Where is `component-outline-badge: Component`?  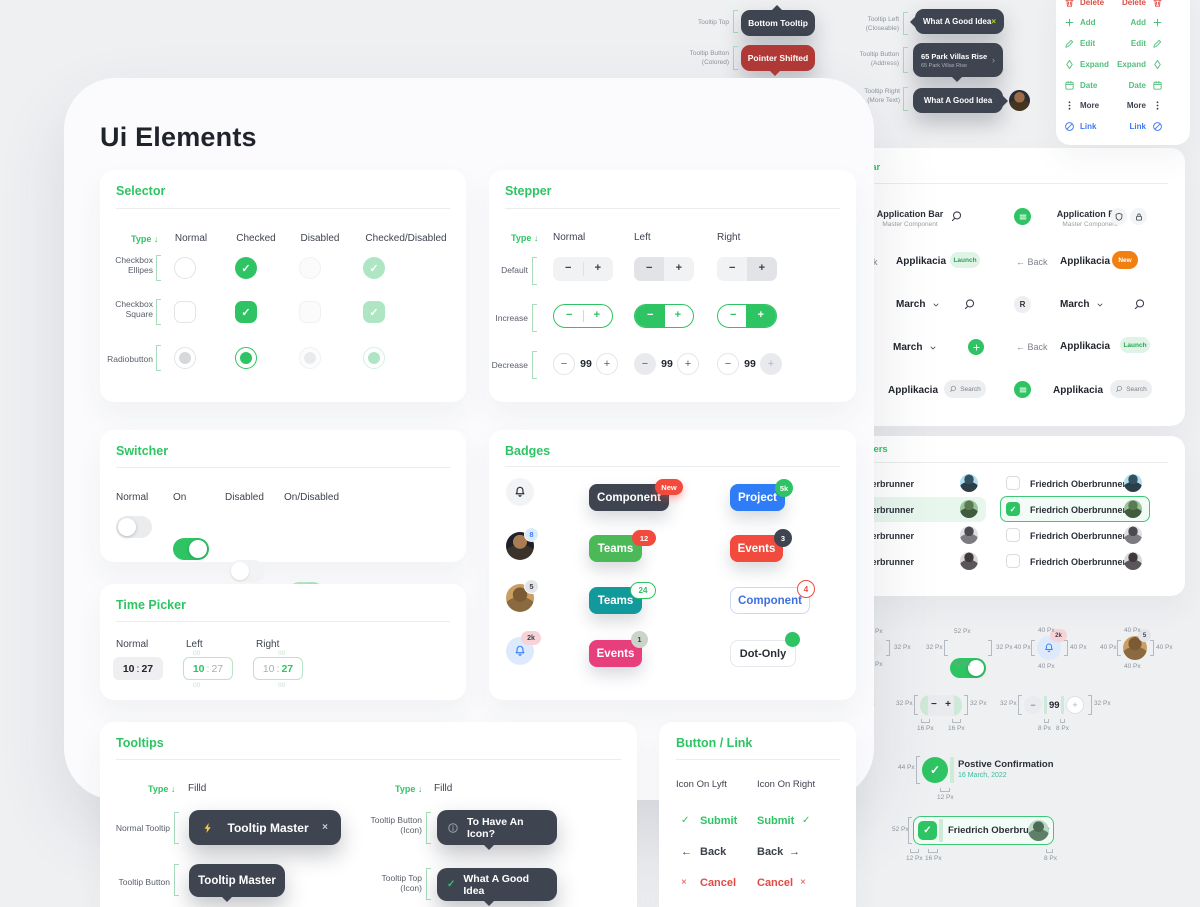
component-outline-badge: Component is located at coordinates (770, 600).